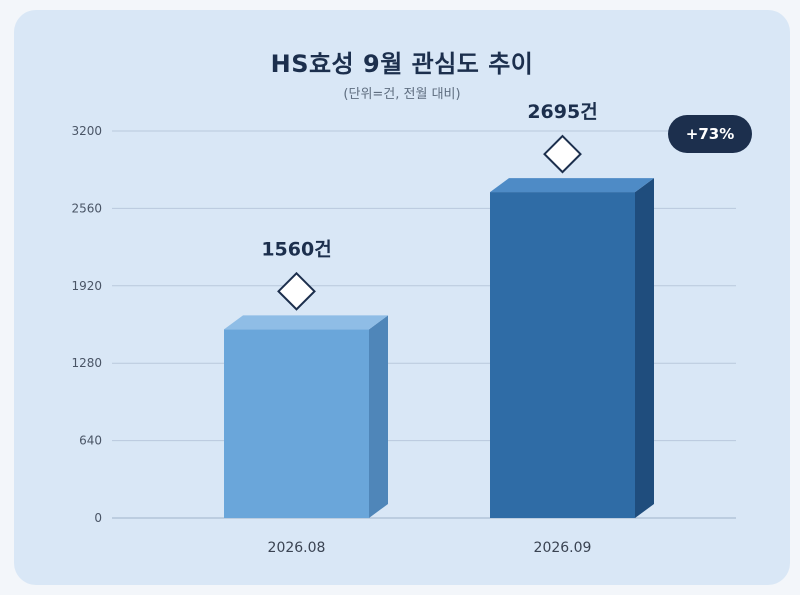  I want to click on data-labels: 1560건 2695건, so click(429, 180).